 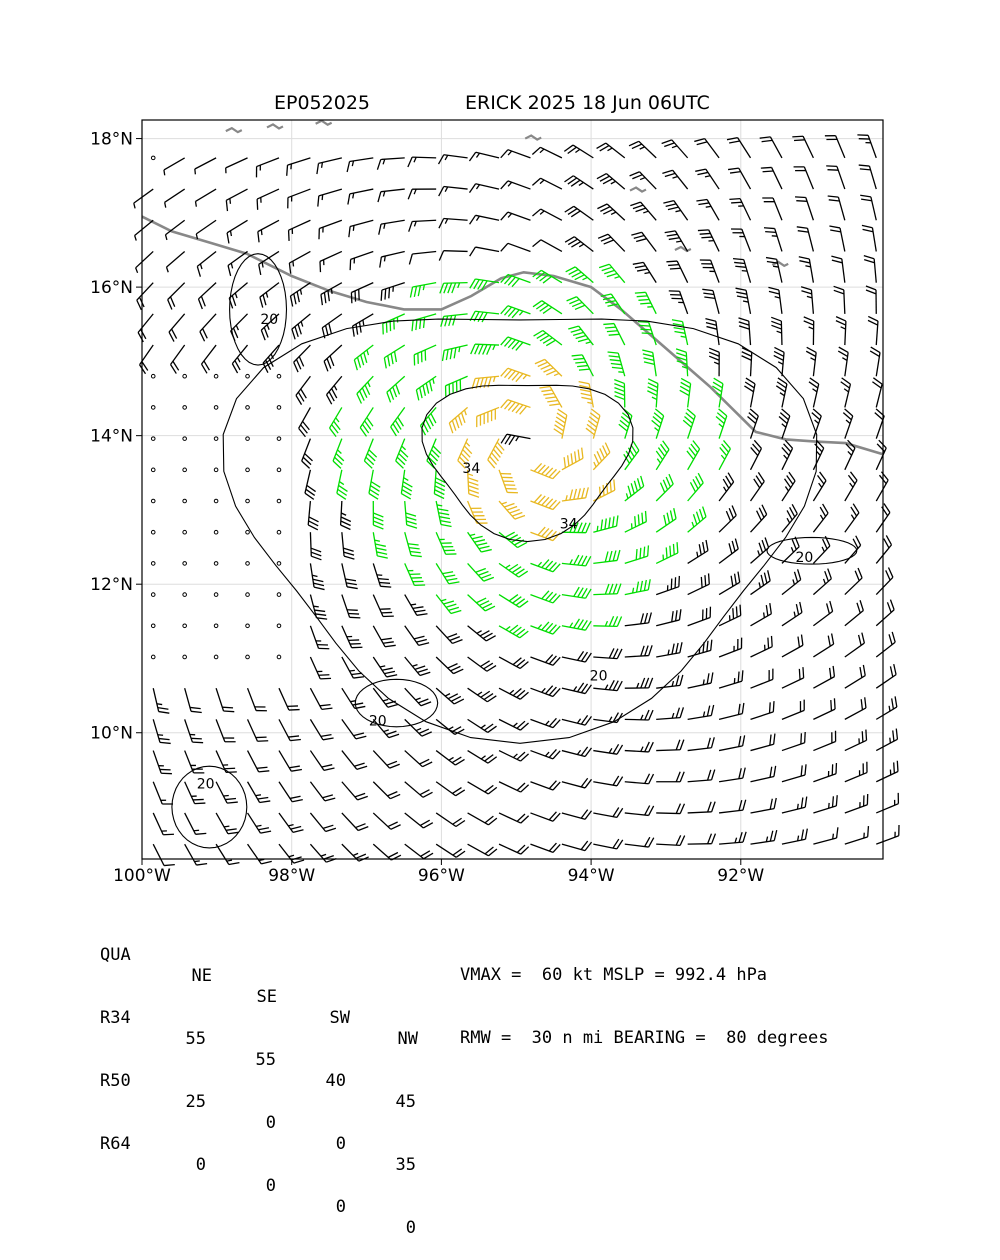 What do you see at coordinates (260, 997) in the screenshot?
I see `header-se: SE` at bounding box center [260, 997].